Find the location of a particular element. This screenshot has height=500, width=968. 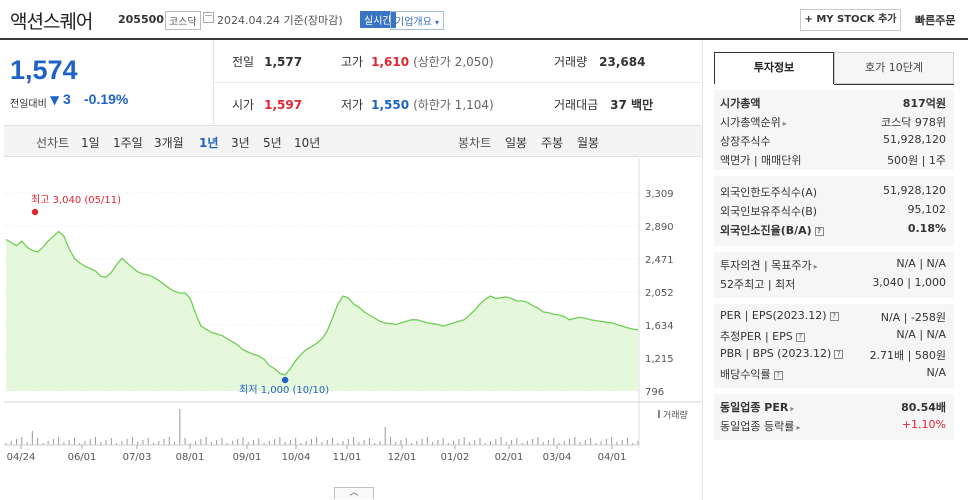

tab-3y: 3년 is located at coordinates (240, 143).